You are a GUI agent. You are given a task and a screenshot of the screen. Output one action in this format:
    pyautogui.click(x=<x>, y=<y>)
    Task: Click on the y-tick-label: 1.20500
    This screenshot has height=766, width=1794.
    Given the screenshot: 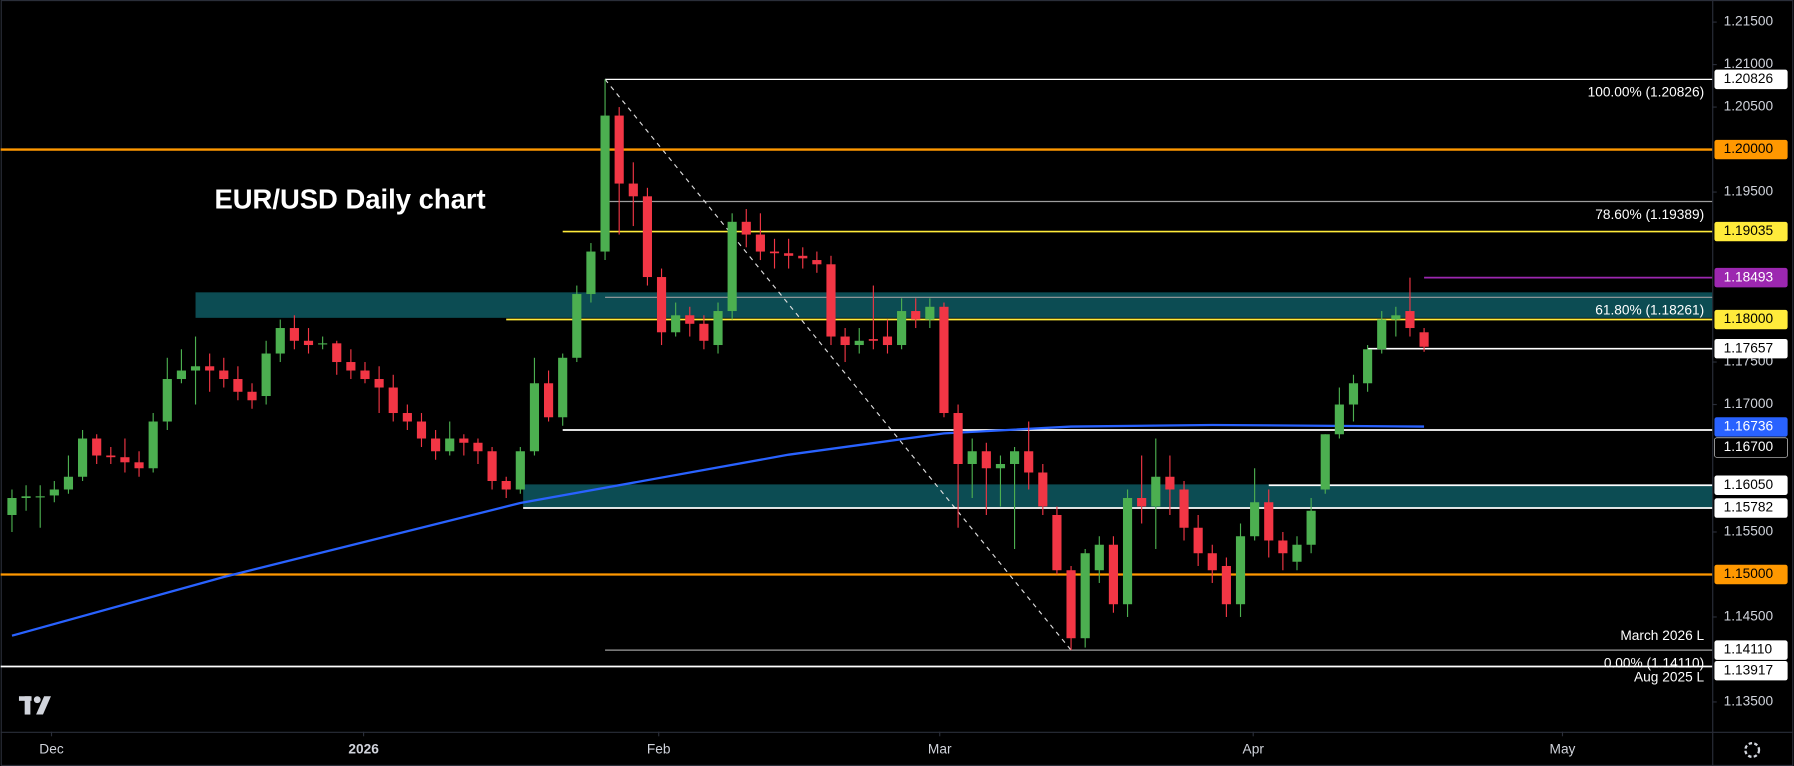 What is the action you would take?
    pyautogui.click(x=1749, y=106)
    